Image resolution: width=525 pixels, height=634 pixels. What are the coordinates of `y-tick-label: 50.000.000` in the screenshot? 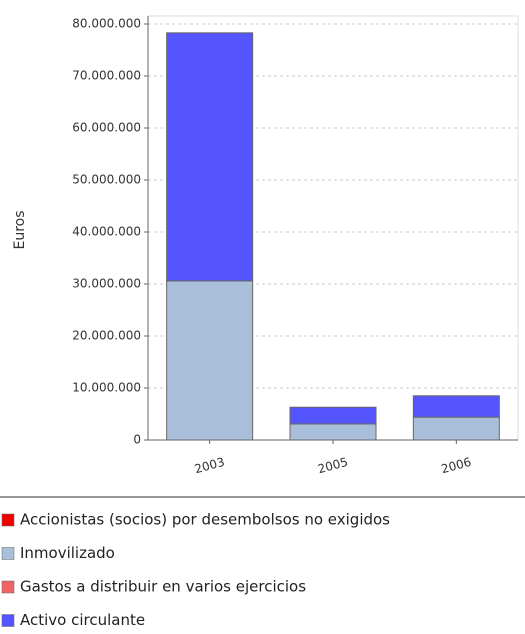 It's located at (106, 180).